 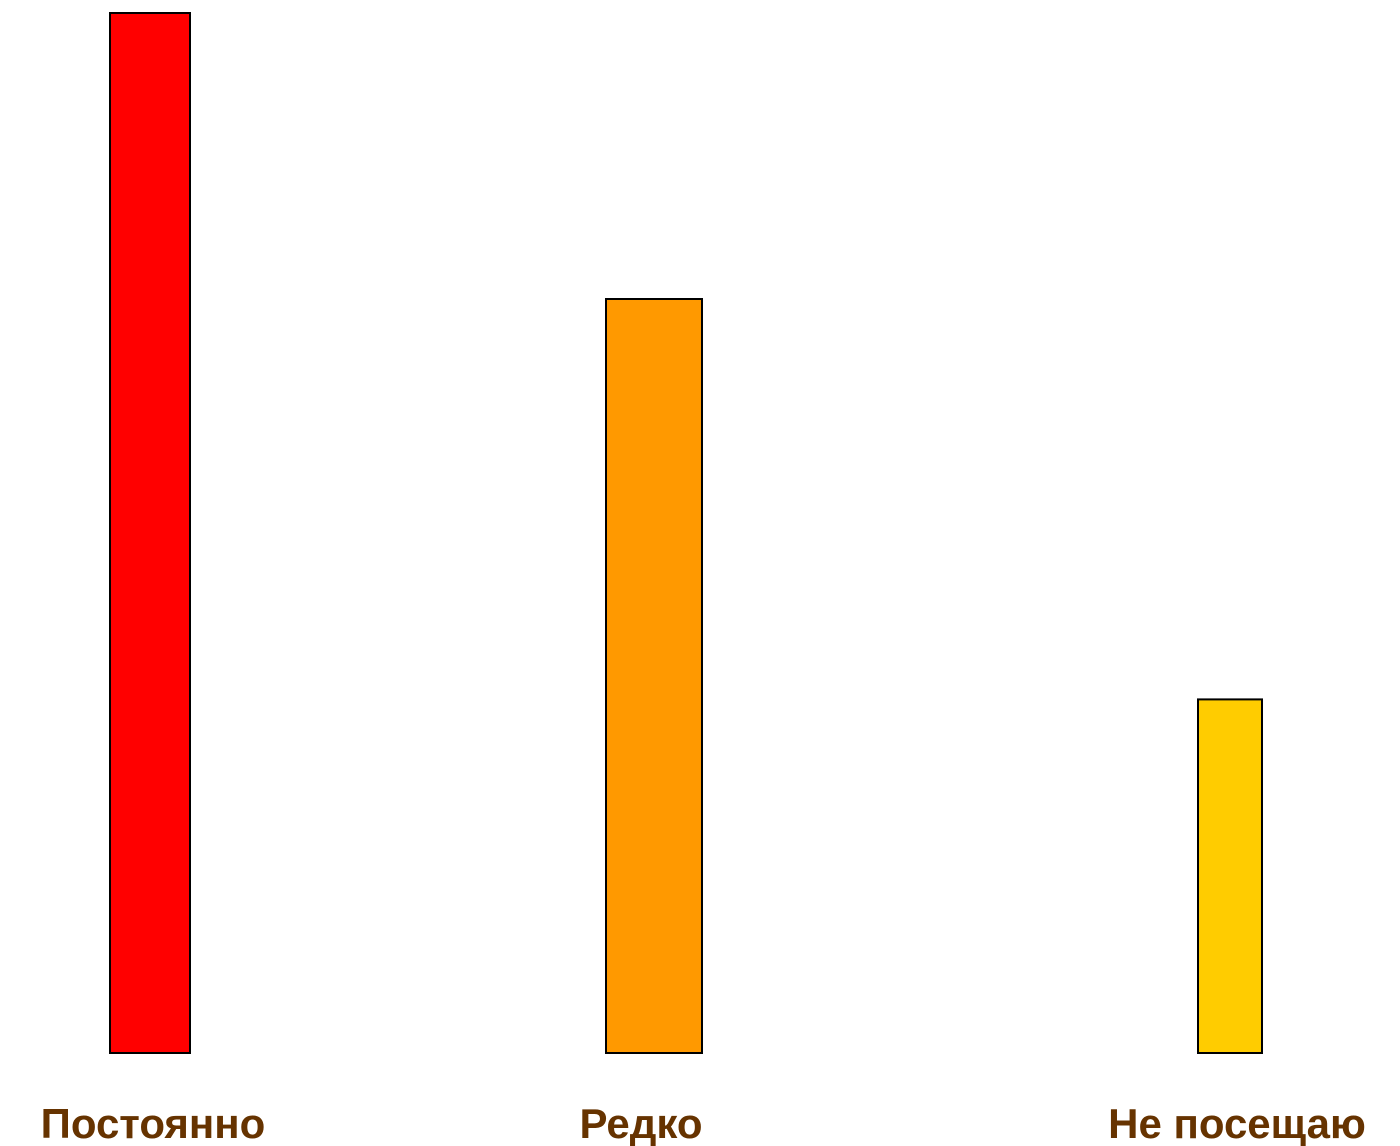 I want to click on category-label-3: Не посещаю, so click(x=1237, y=1123).